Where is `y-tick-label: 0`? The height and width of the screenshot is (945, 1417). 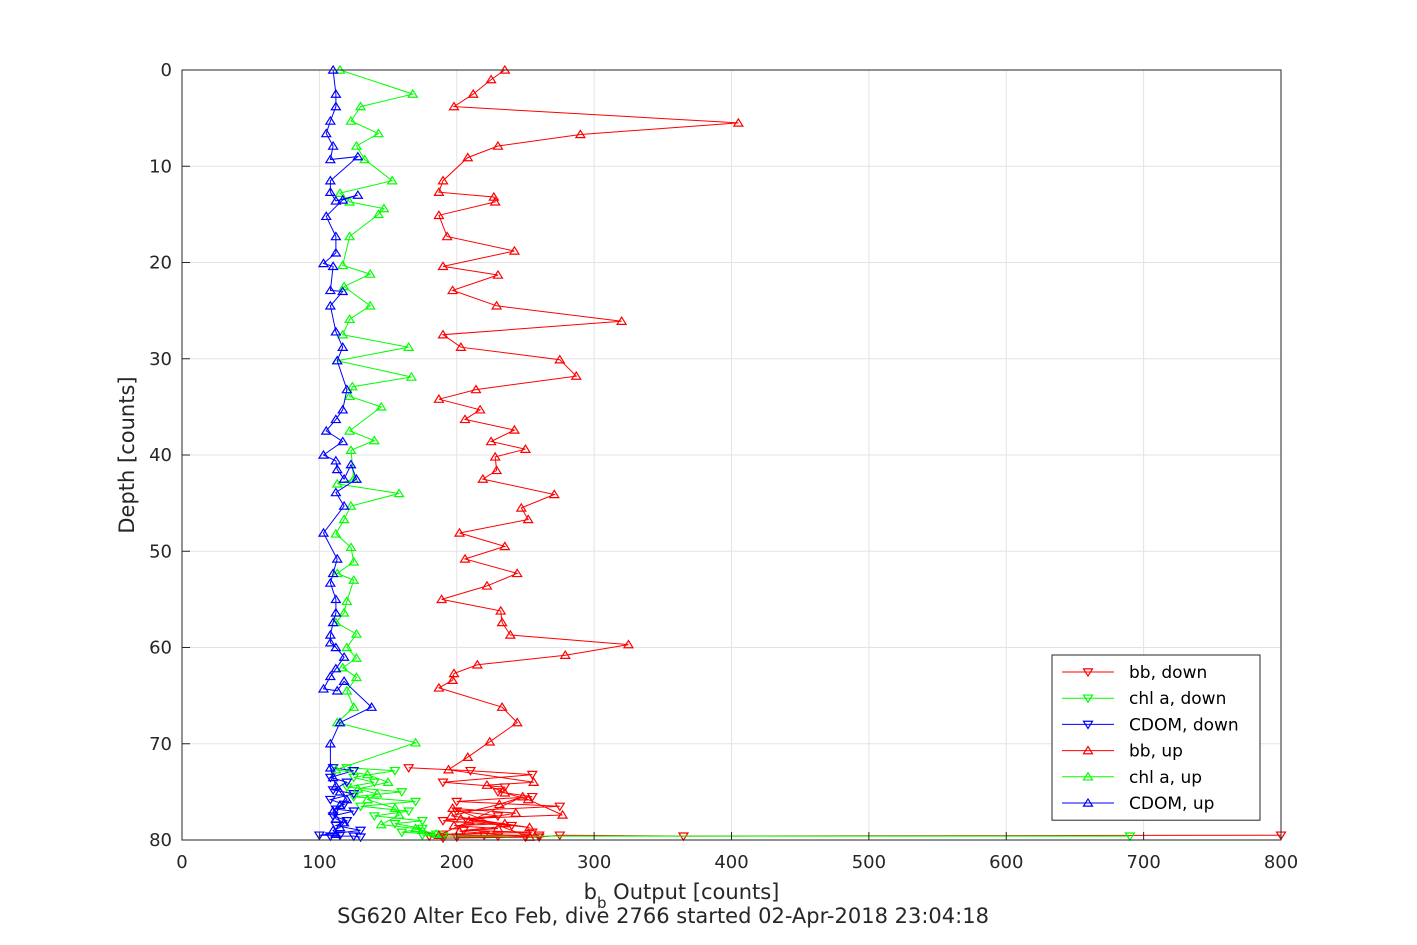 y-tick-label: 0 is located at coordinates (166, 70).